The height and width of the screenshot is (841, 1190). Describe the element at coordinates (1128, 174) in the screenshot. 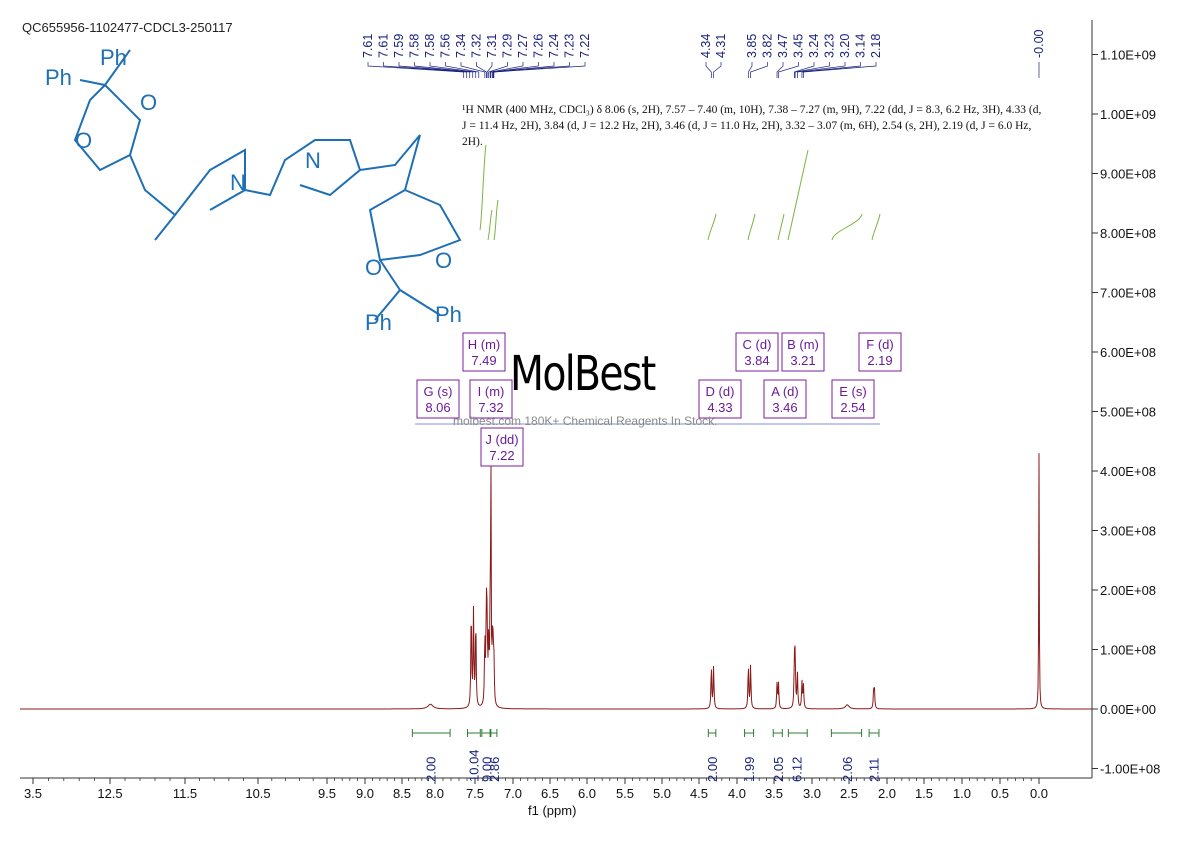

I see `y-tick-label: 9.00E+08` at that location.